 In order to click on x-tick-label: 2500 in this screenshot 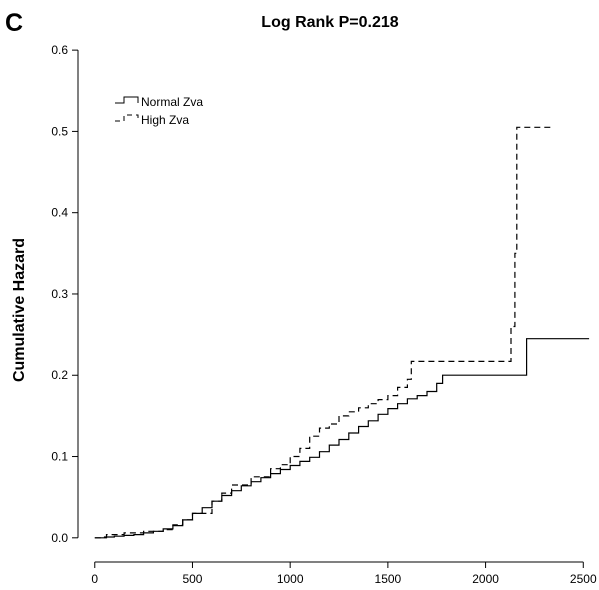, I will do `click(583, 579)`.